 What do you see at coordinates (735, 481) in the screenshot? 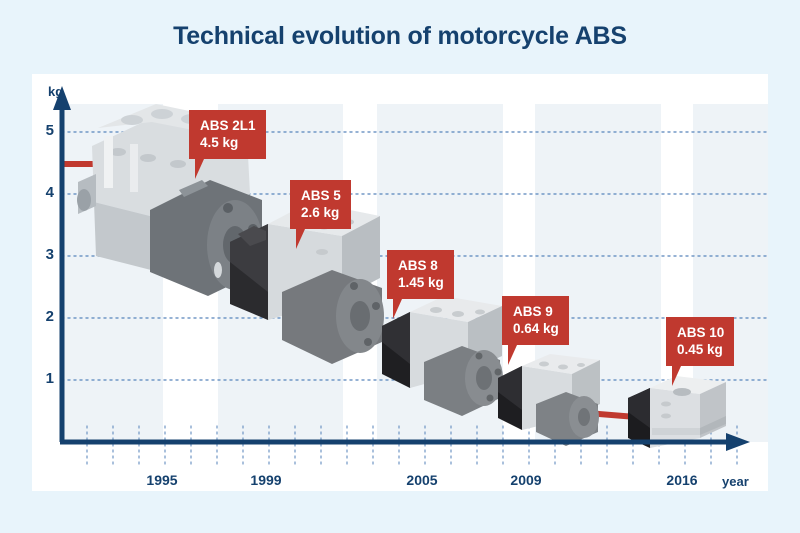
I see `x-axis-unit-label: year` at bounding box center [735, 481].